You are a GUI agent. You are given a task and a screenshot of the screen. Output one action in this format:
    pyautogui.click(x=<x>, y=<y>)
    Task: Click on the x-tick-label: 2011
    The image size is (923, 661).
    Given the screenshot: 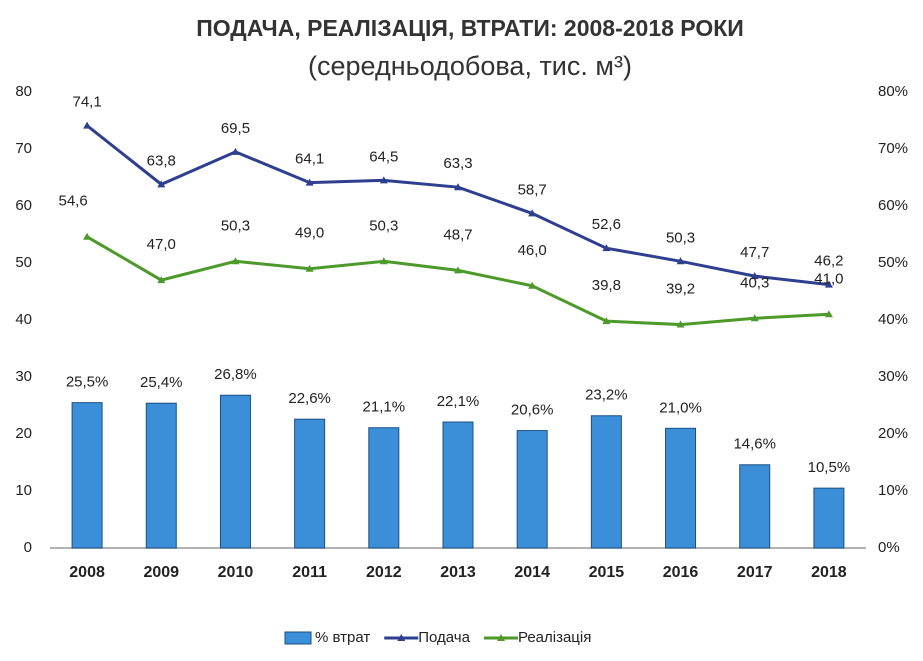 What is the action you would take?
    pyautogui.click(x=309, y=572)
    